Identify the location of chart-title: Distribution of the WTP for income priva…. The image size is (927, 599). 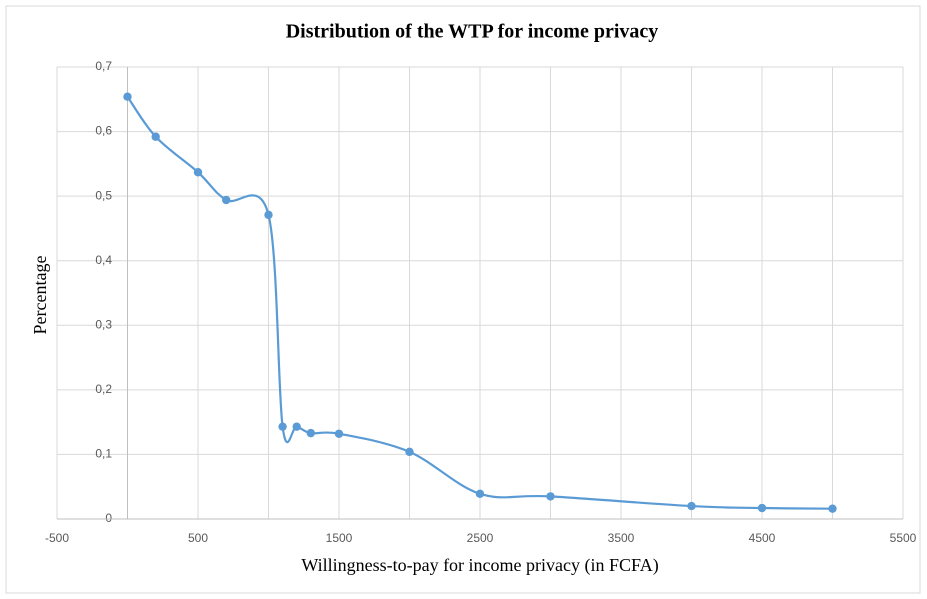
(472, 32).